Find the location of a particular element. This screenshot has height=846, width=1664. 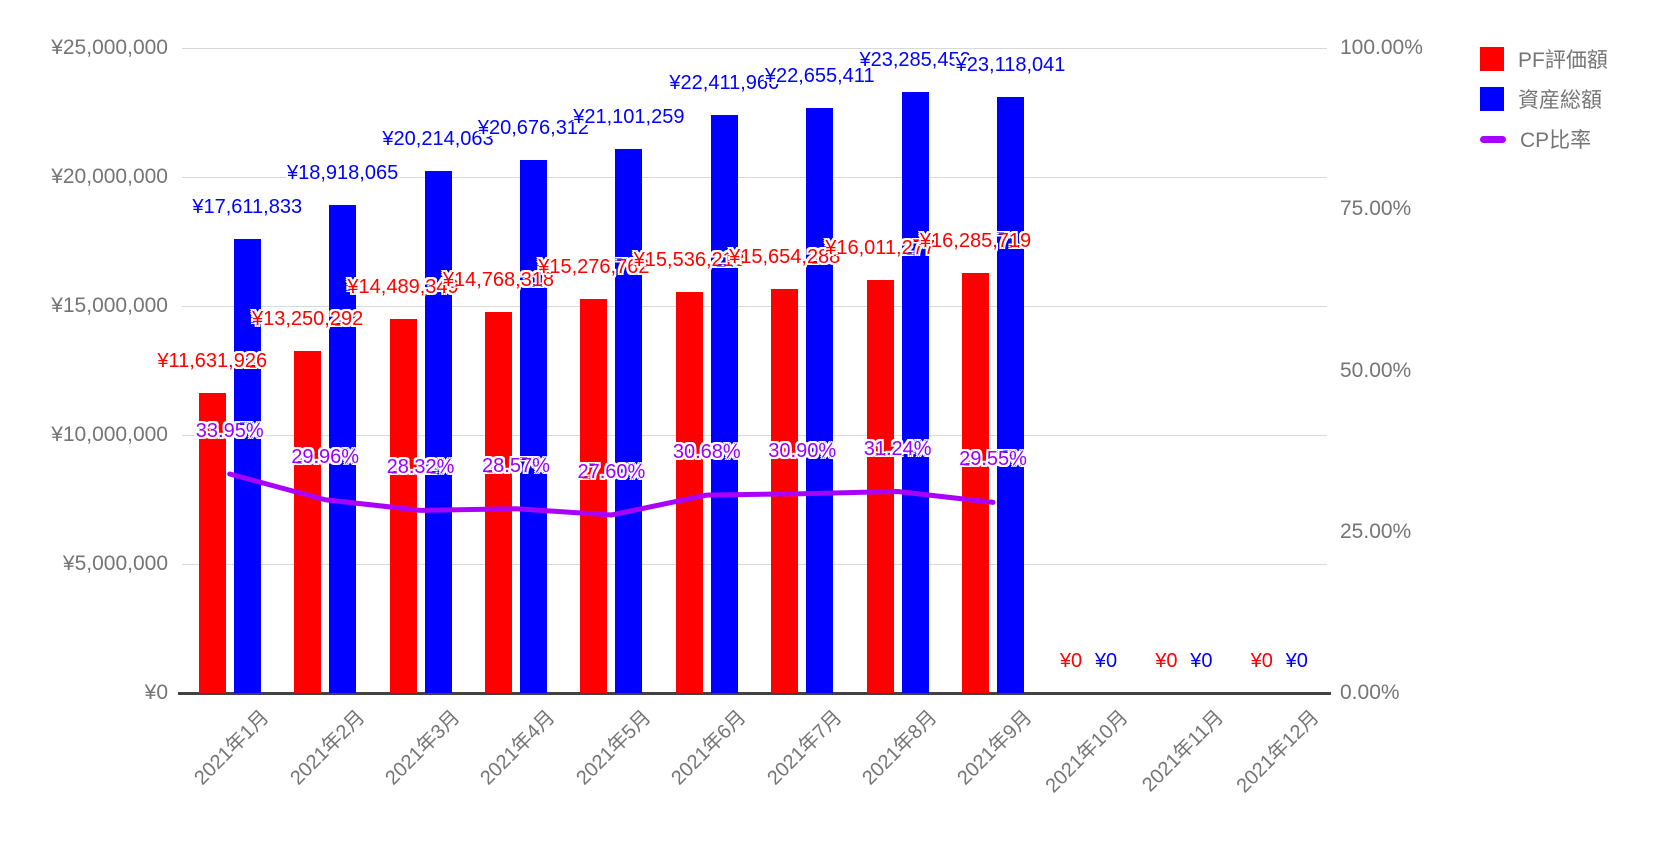

value-label-pf-11: ¥0 is located at coordinates (1166, 661).